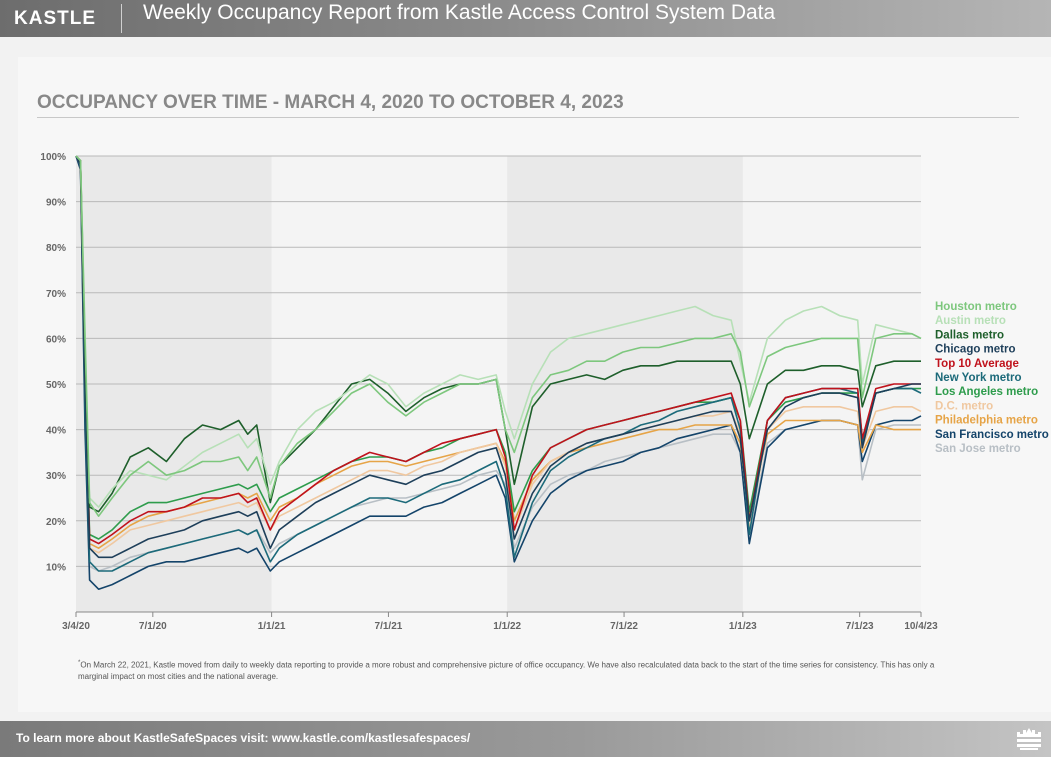 This screenshot has width=1051, height=757. I want to click on y-tick-label: 50%, so click(56, 385).